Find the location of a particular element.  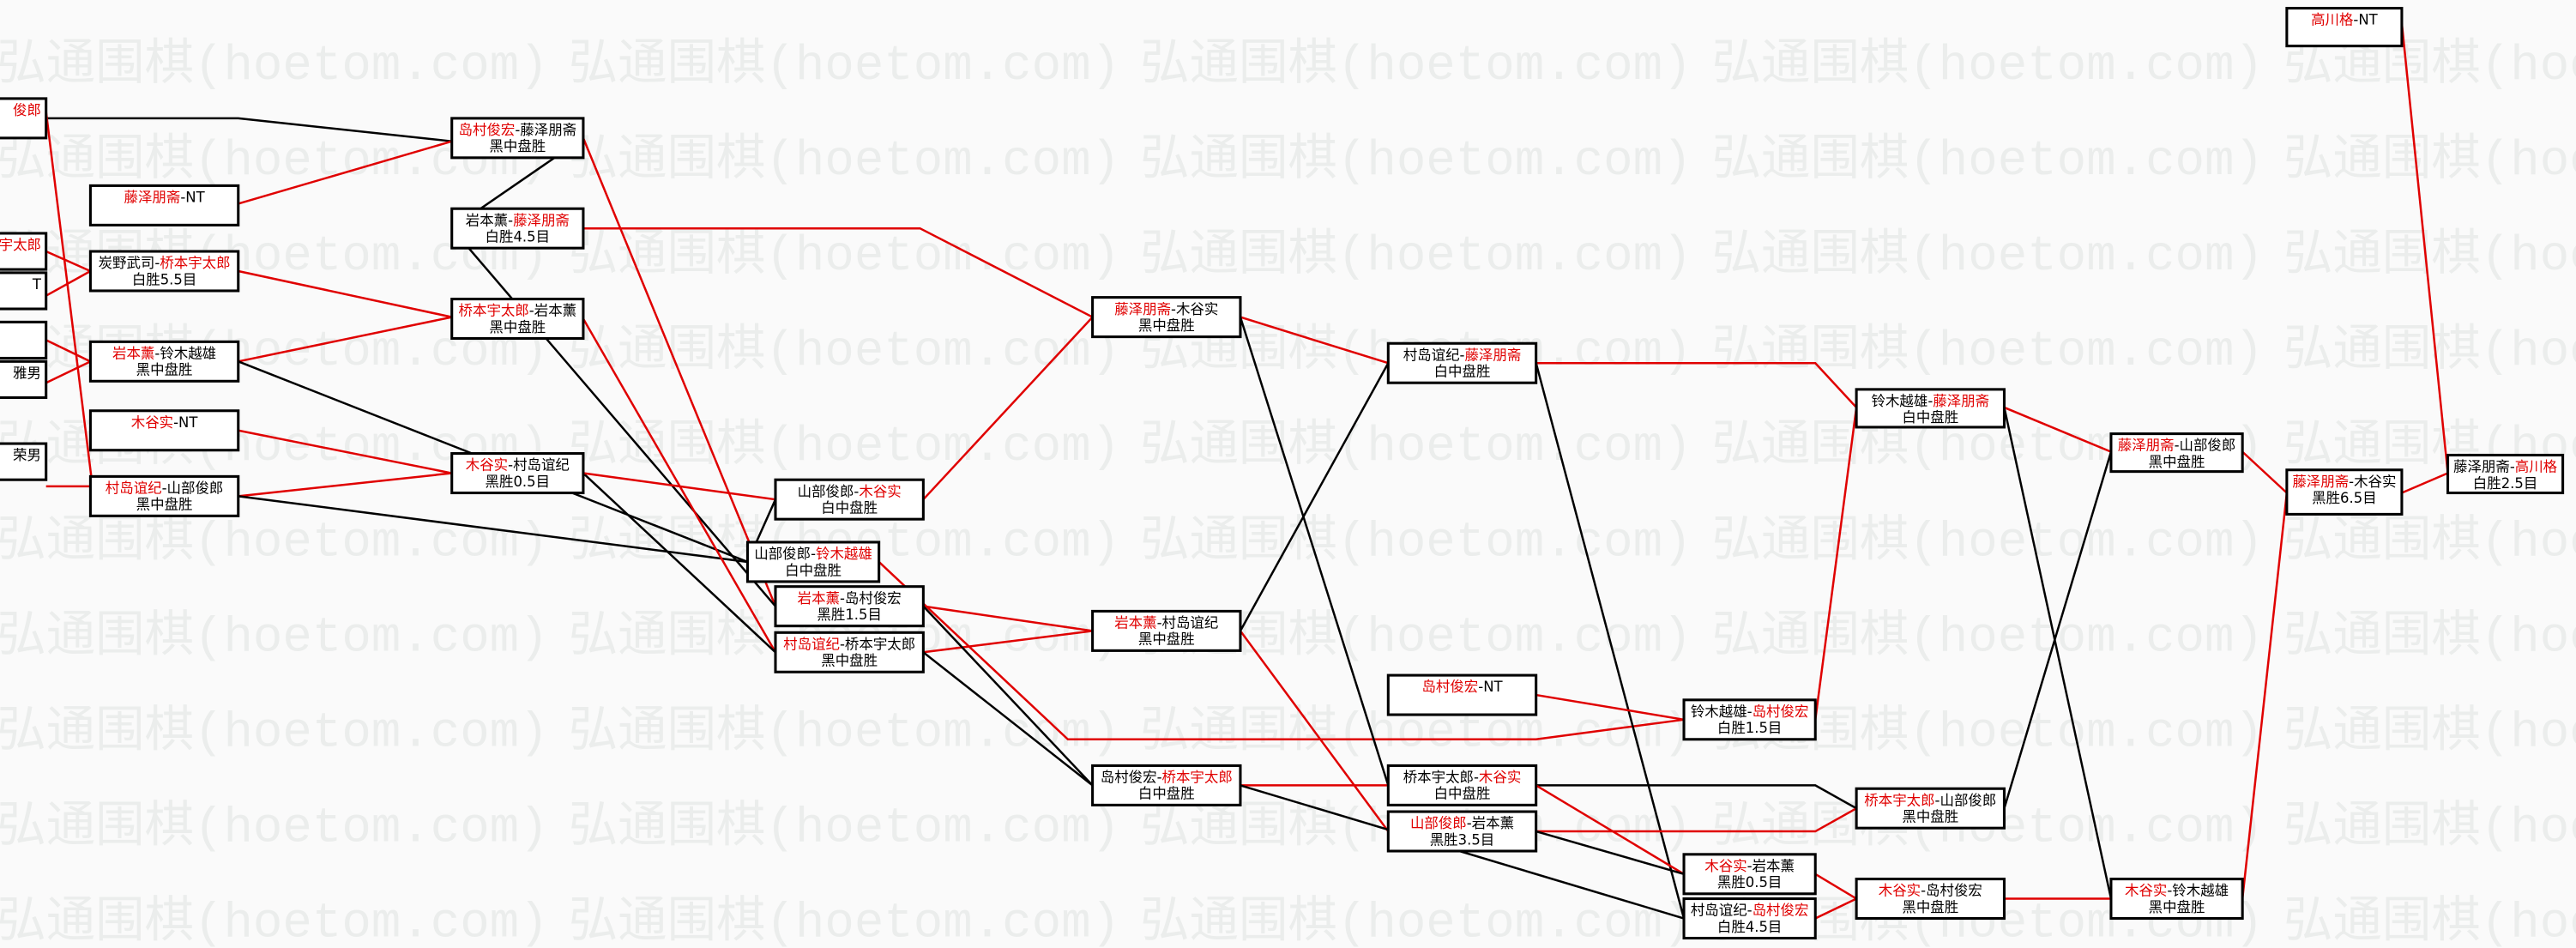

match-players: 炭野武司-桥本宇太郎 is located at coordinates (165, 263).